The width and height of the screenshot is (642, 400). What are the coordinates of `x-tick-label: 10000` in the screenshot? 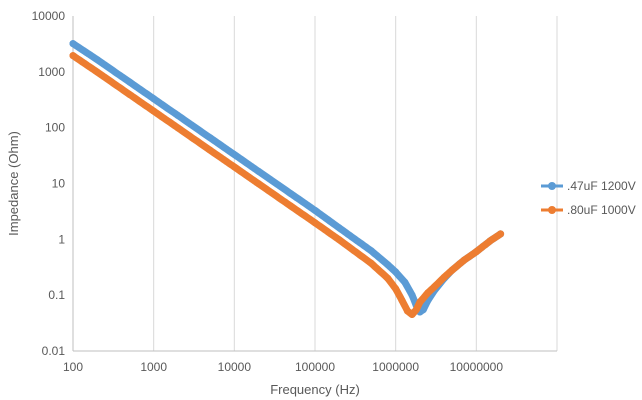 It's located at (235, 367).